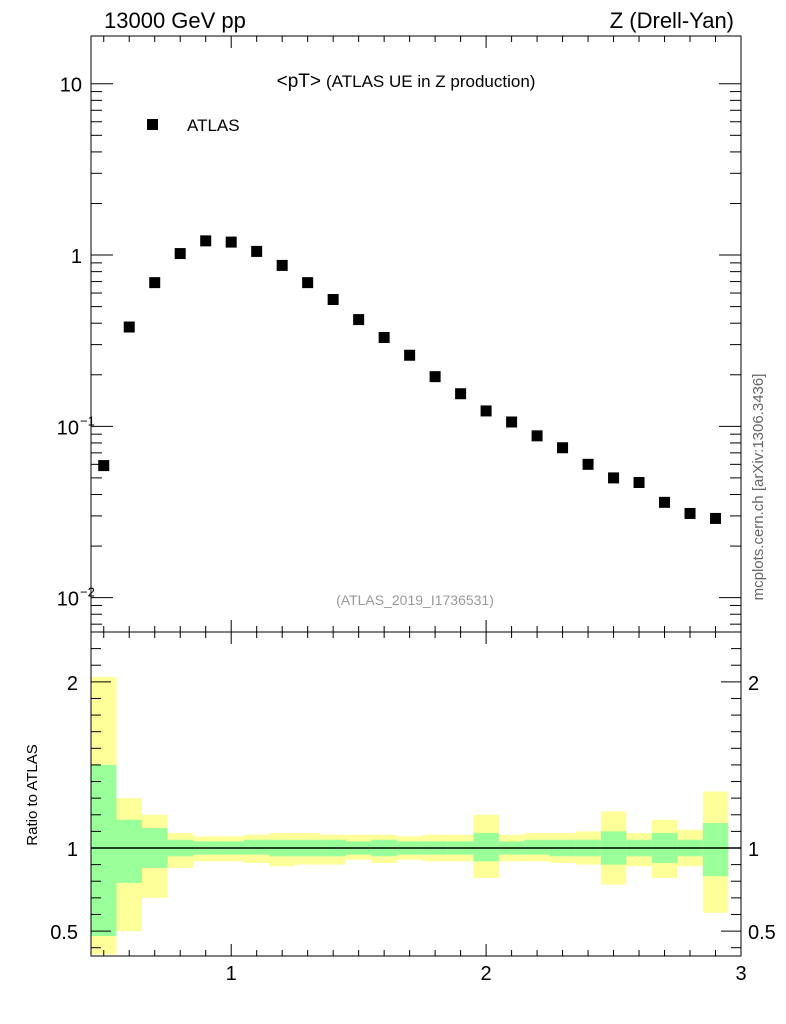  I want to click on legend-marker, so click(152, 124).